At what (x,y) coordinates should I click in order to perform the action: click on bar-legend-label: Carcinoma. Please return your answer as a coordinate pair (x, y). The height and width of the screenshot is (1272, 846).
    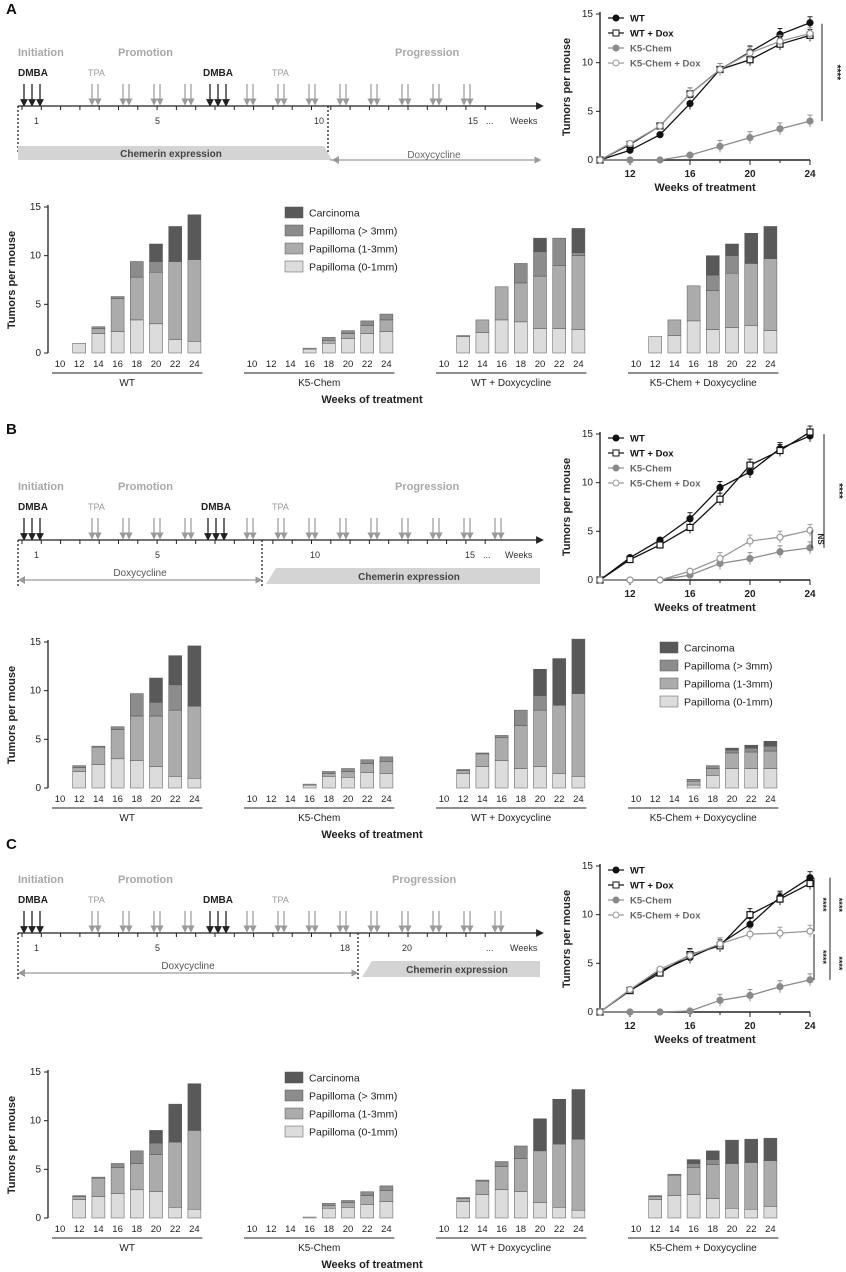
    Looking at the image, I should click on (334, 214).